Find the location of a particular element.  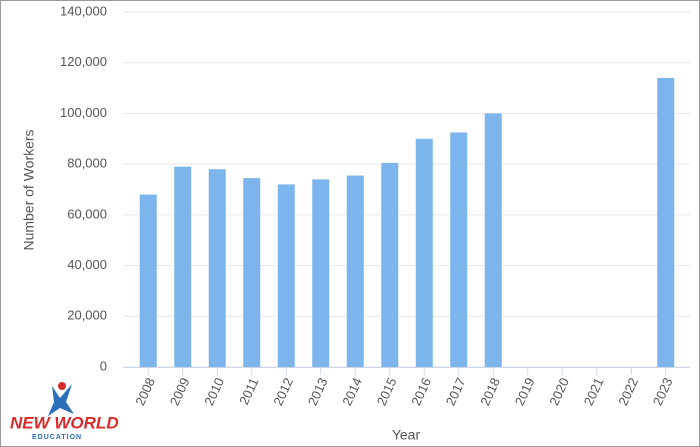

y-axis-title: Number of Workers is located at coordinates (29, 189).